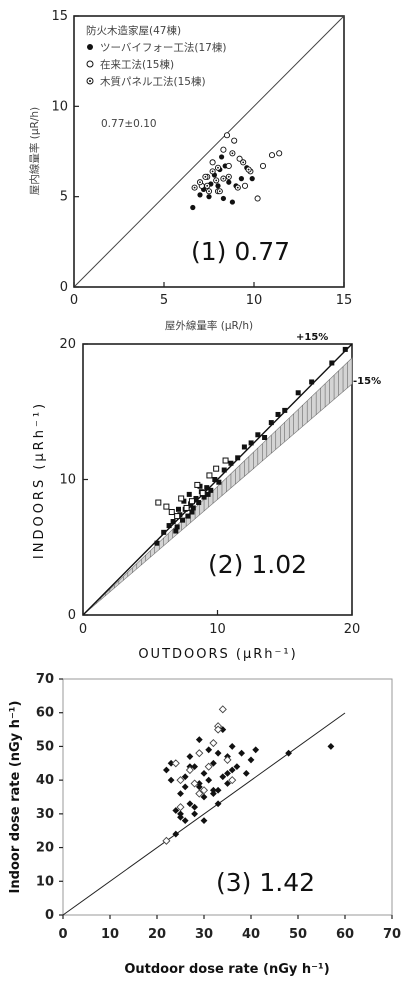  I want to click on panel-2-ytick-label: 20, so click(67, 344).